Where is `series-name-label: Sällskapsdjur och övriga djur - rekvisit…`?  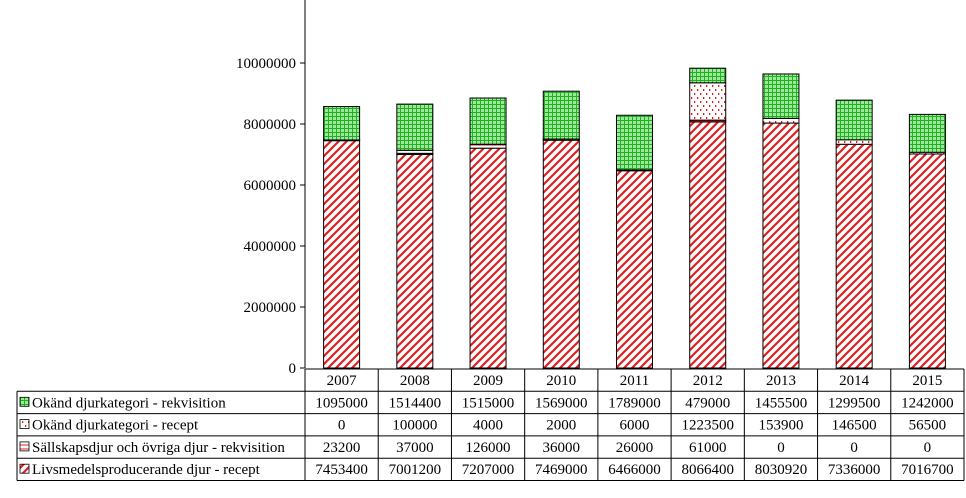 series-name-label: Sällskapsdjur och övriga djur - rekvisit… is located at coordinates (158, 448).